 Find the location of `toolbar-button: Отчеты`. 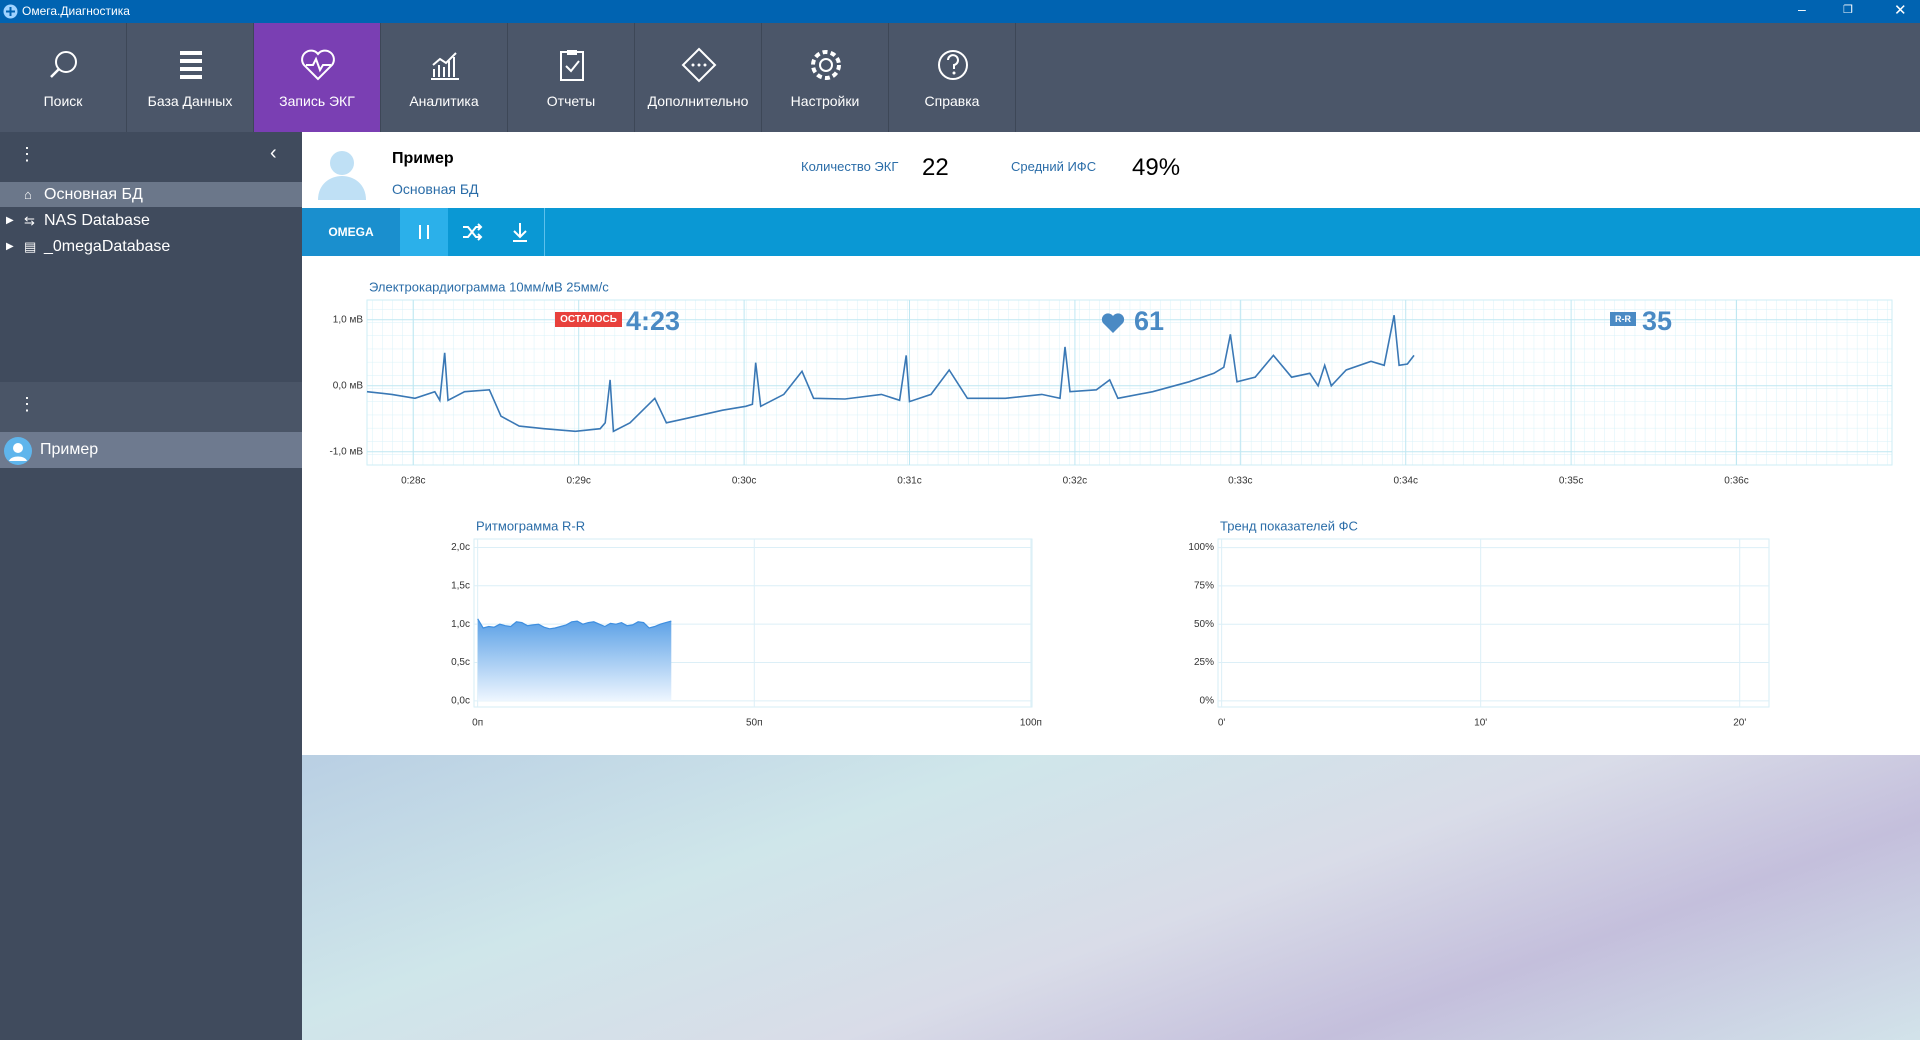

toolbar-button: Отчеты is located at coordinates (571, 77).